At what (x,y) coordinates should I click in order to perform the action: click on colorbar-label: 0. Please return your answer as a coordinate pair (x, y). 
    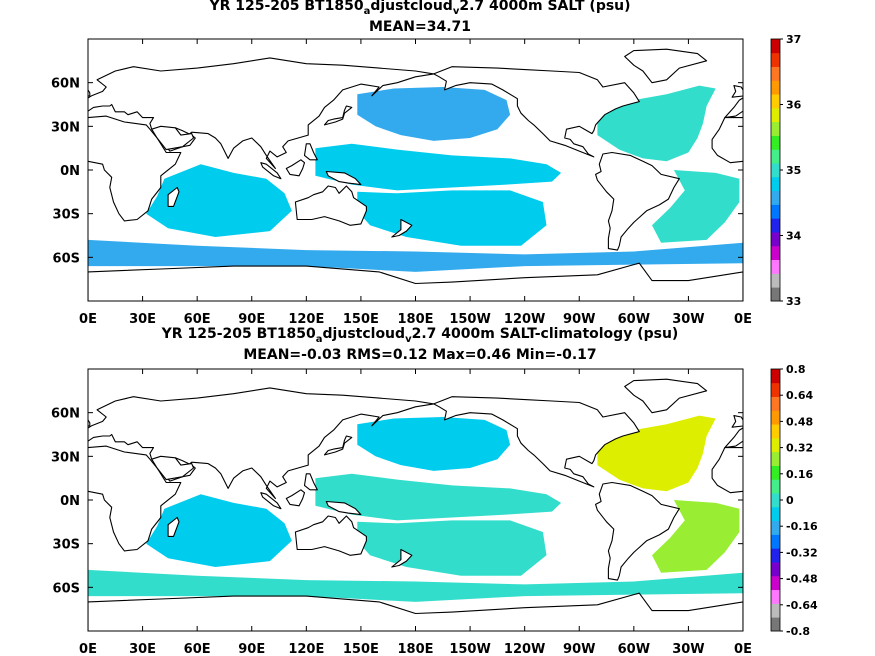
    Looking at the image, I should click on (790, 500).